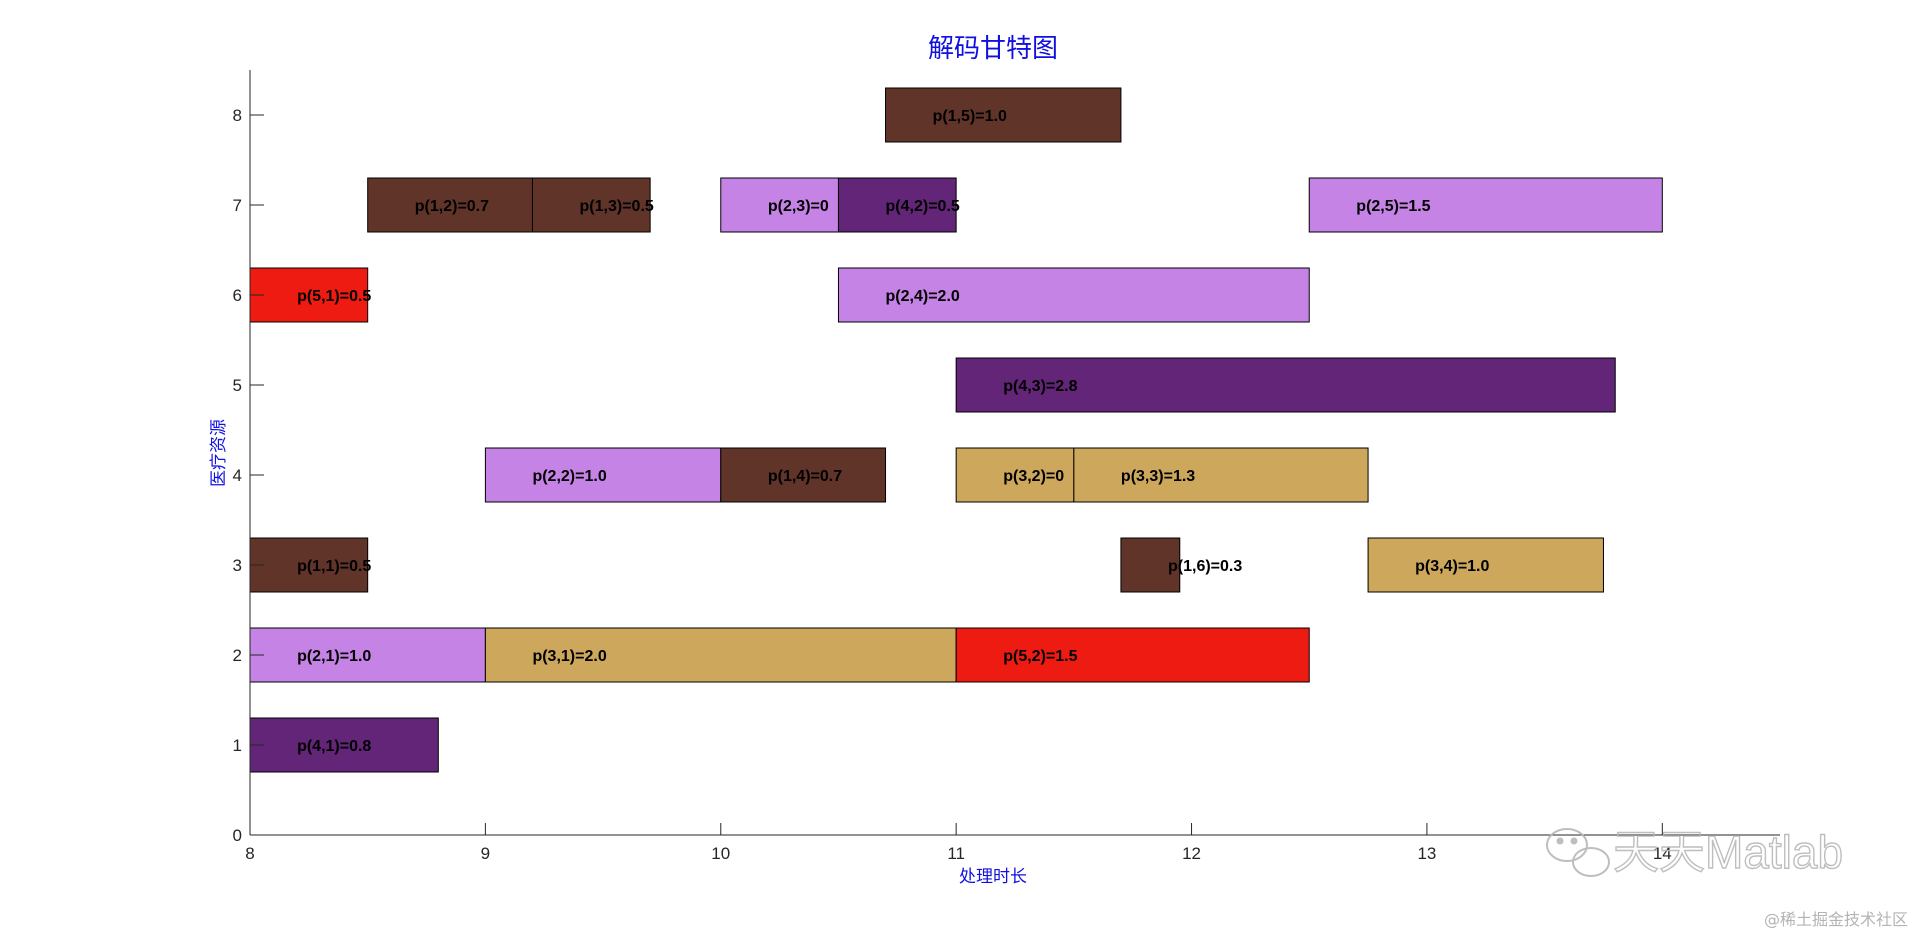 The width and height of the screenshot is (1920, 937). Describe the element at coordinates (485, 853) in the screenshot. I see `x-tick-label: 9` at that location.